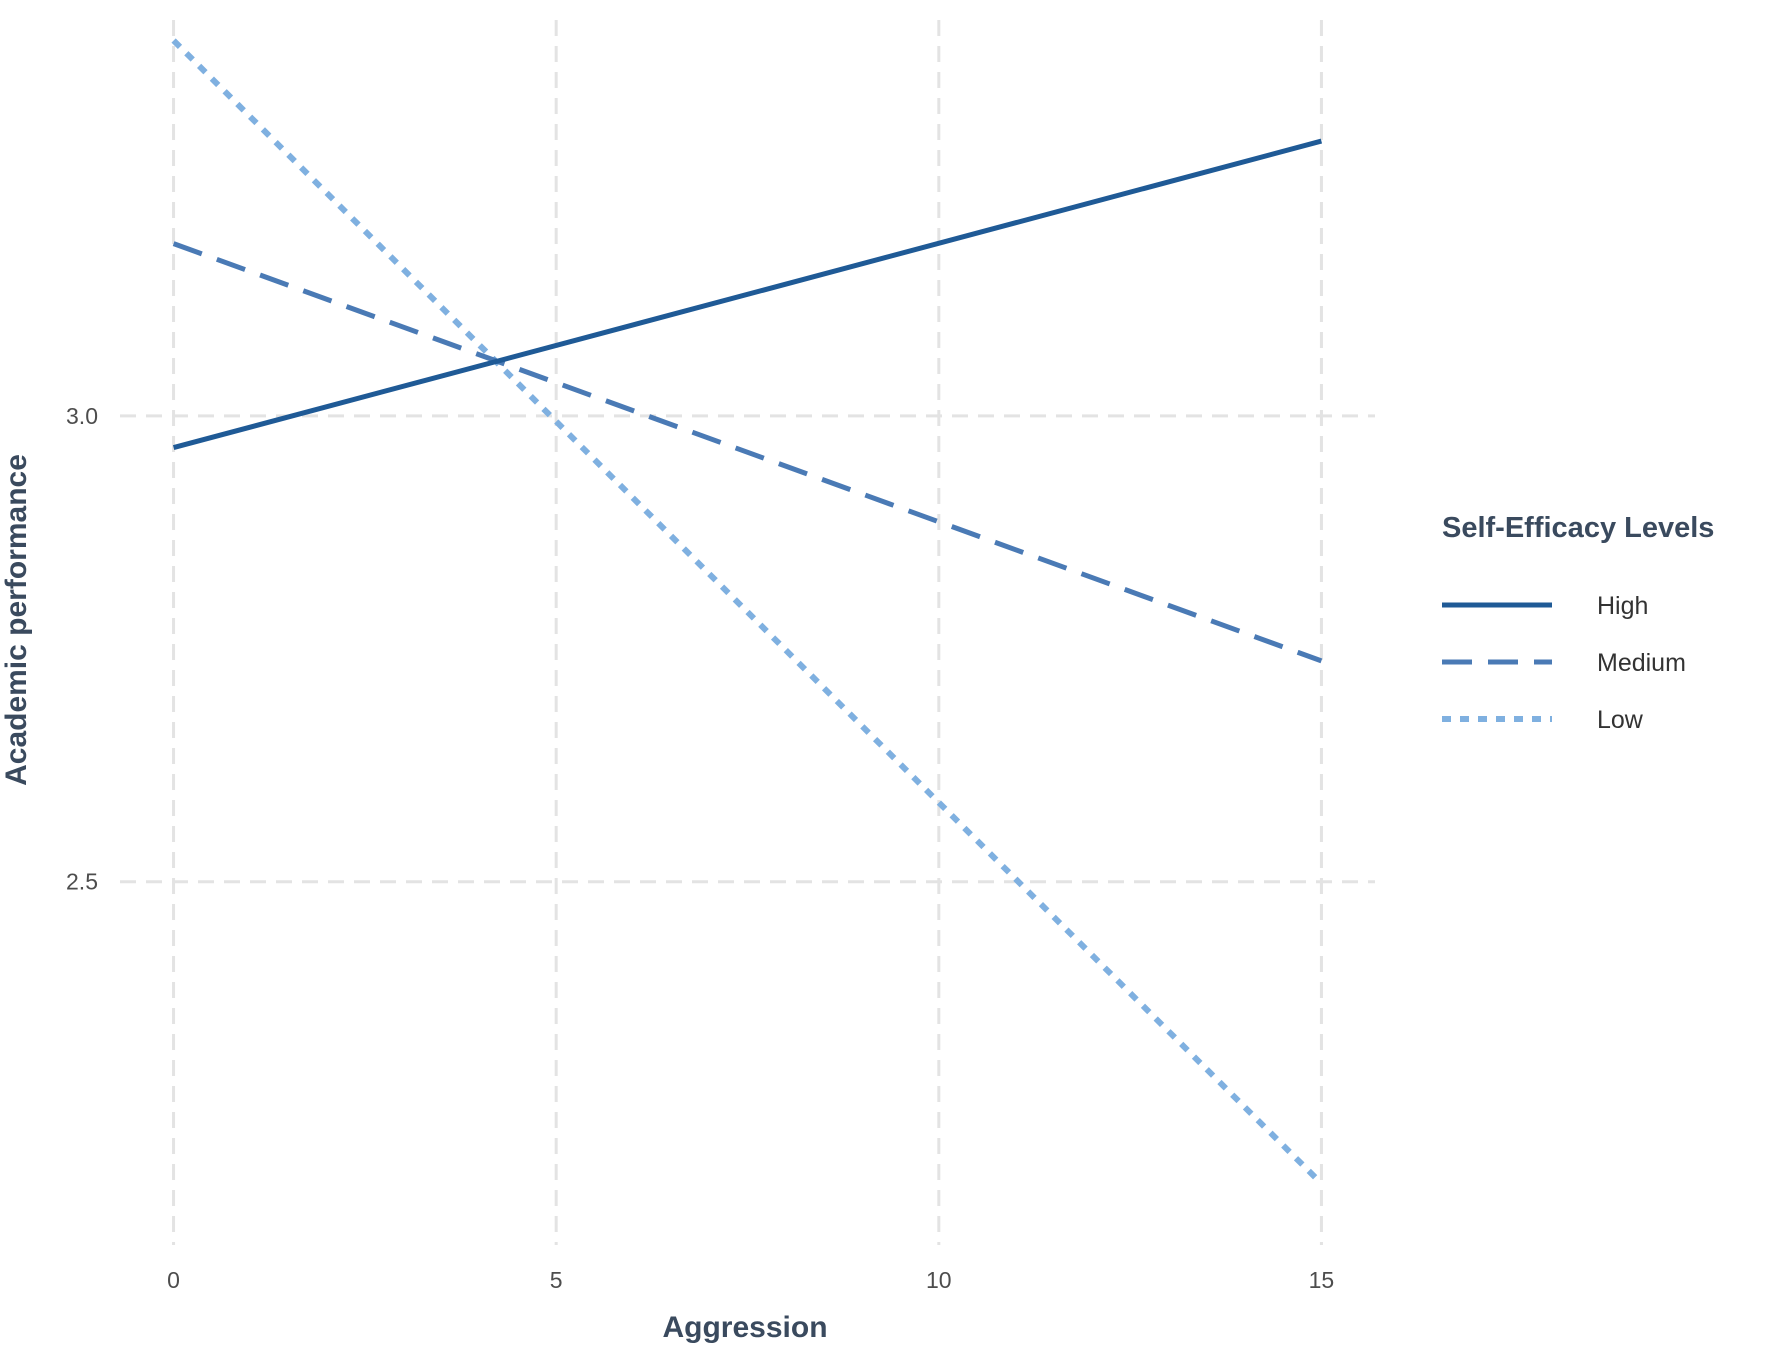 The height and width of the screenshot is (1349, 1772). I want to click on x-tick-label: 15, so click(1322, 1280).